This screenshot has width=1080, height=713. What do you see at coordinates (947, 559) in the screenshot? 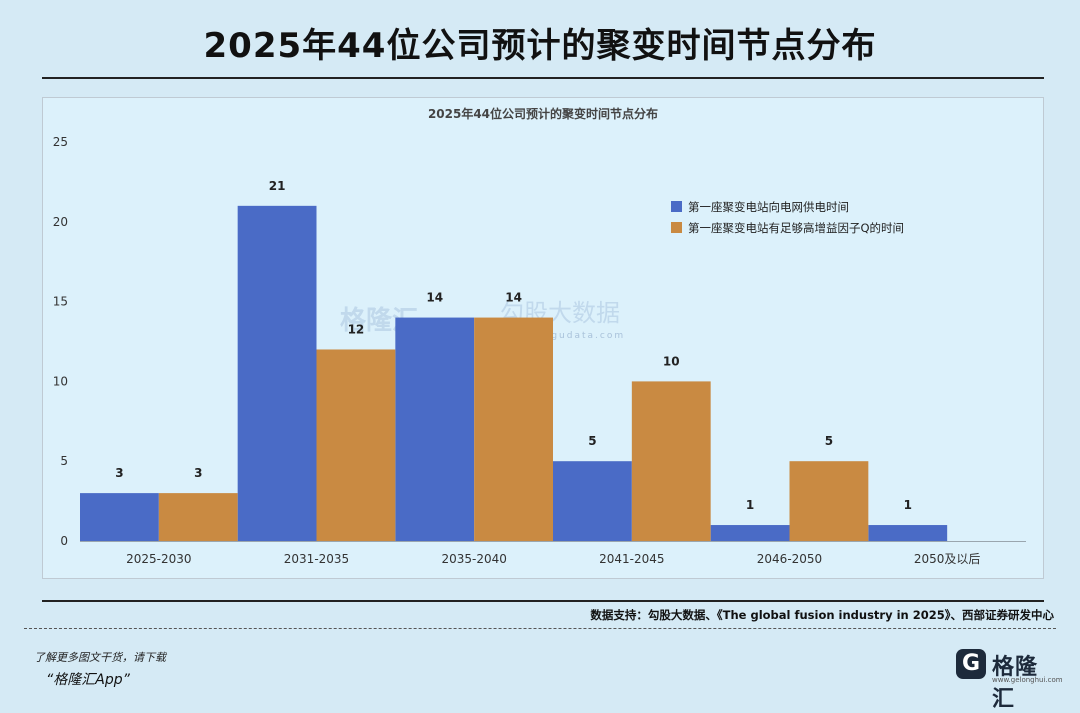
I see `x-tick-label: 2050及以后` at bounding box center [947, 559].